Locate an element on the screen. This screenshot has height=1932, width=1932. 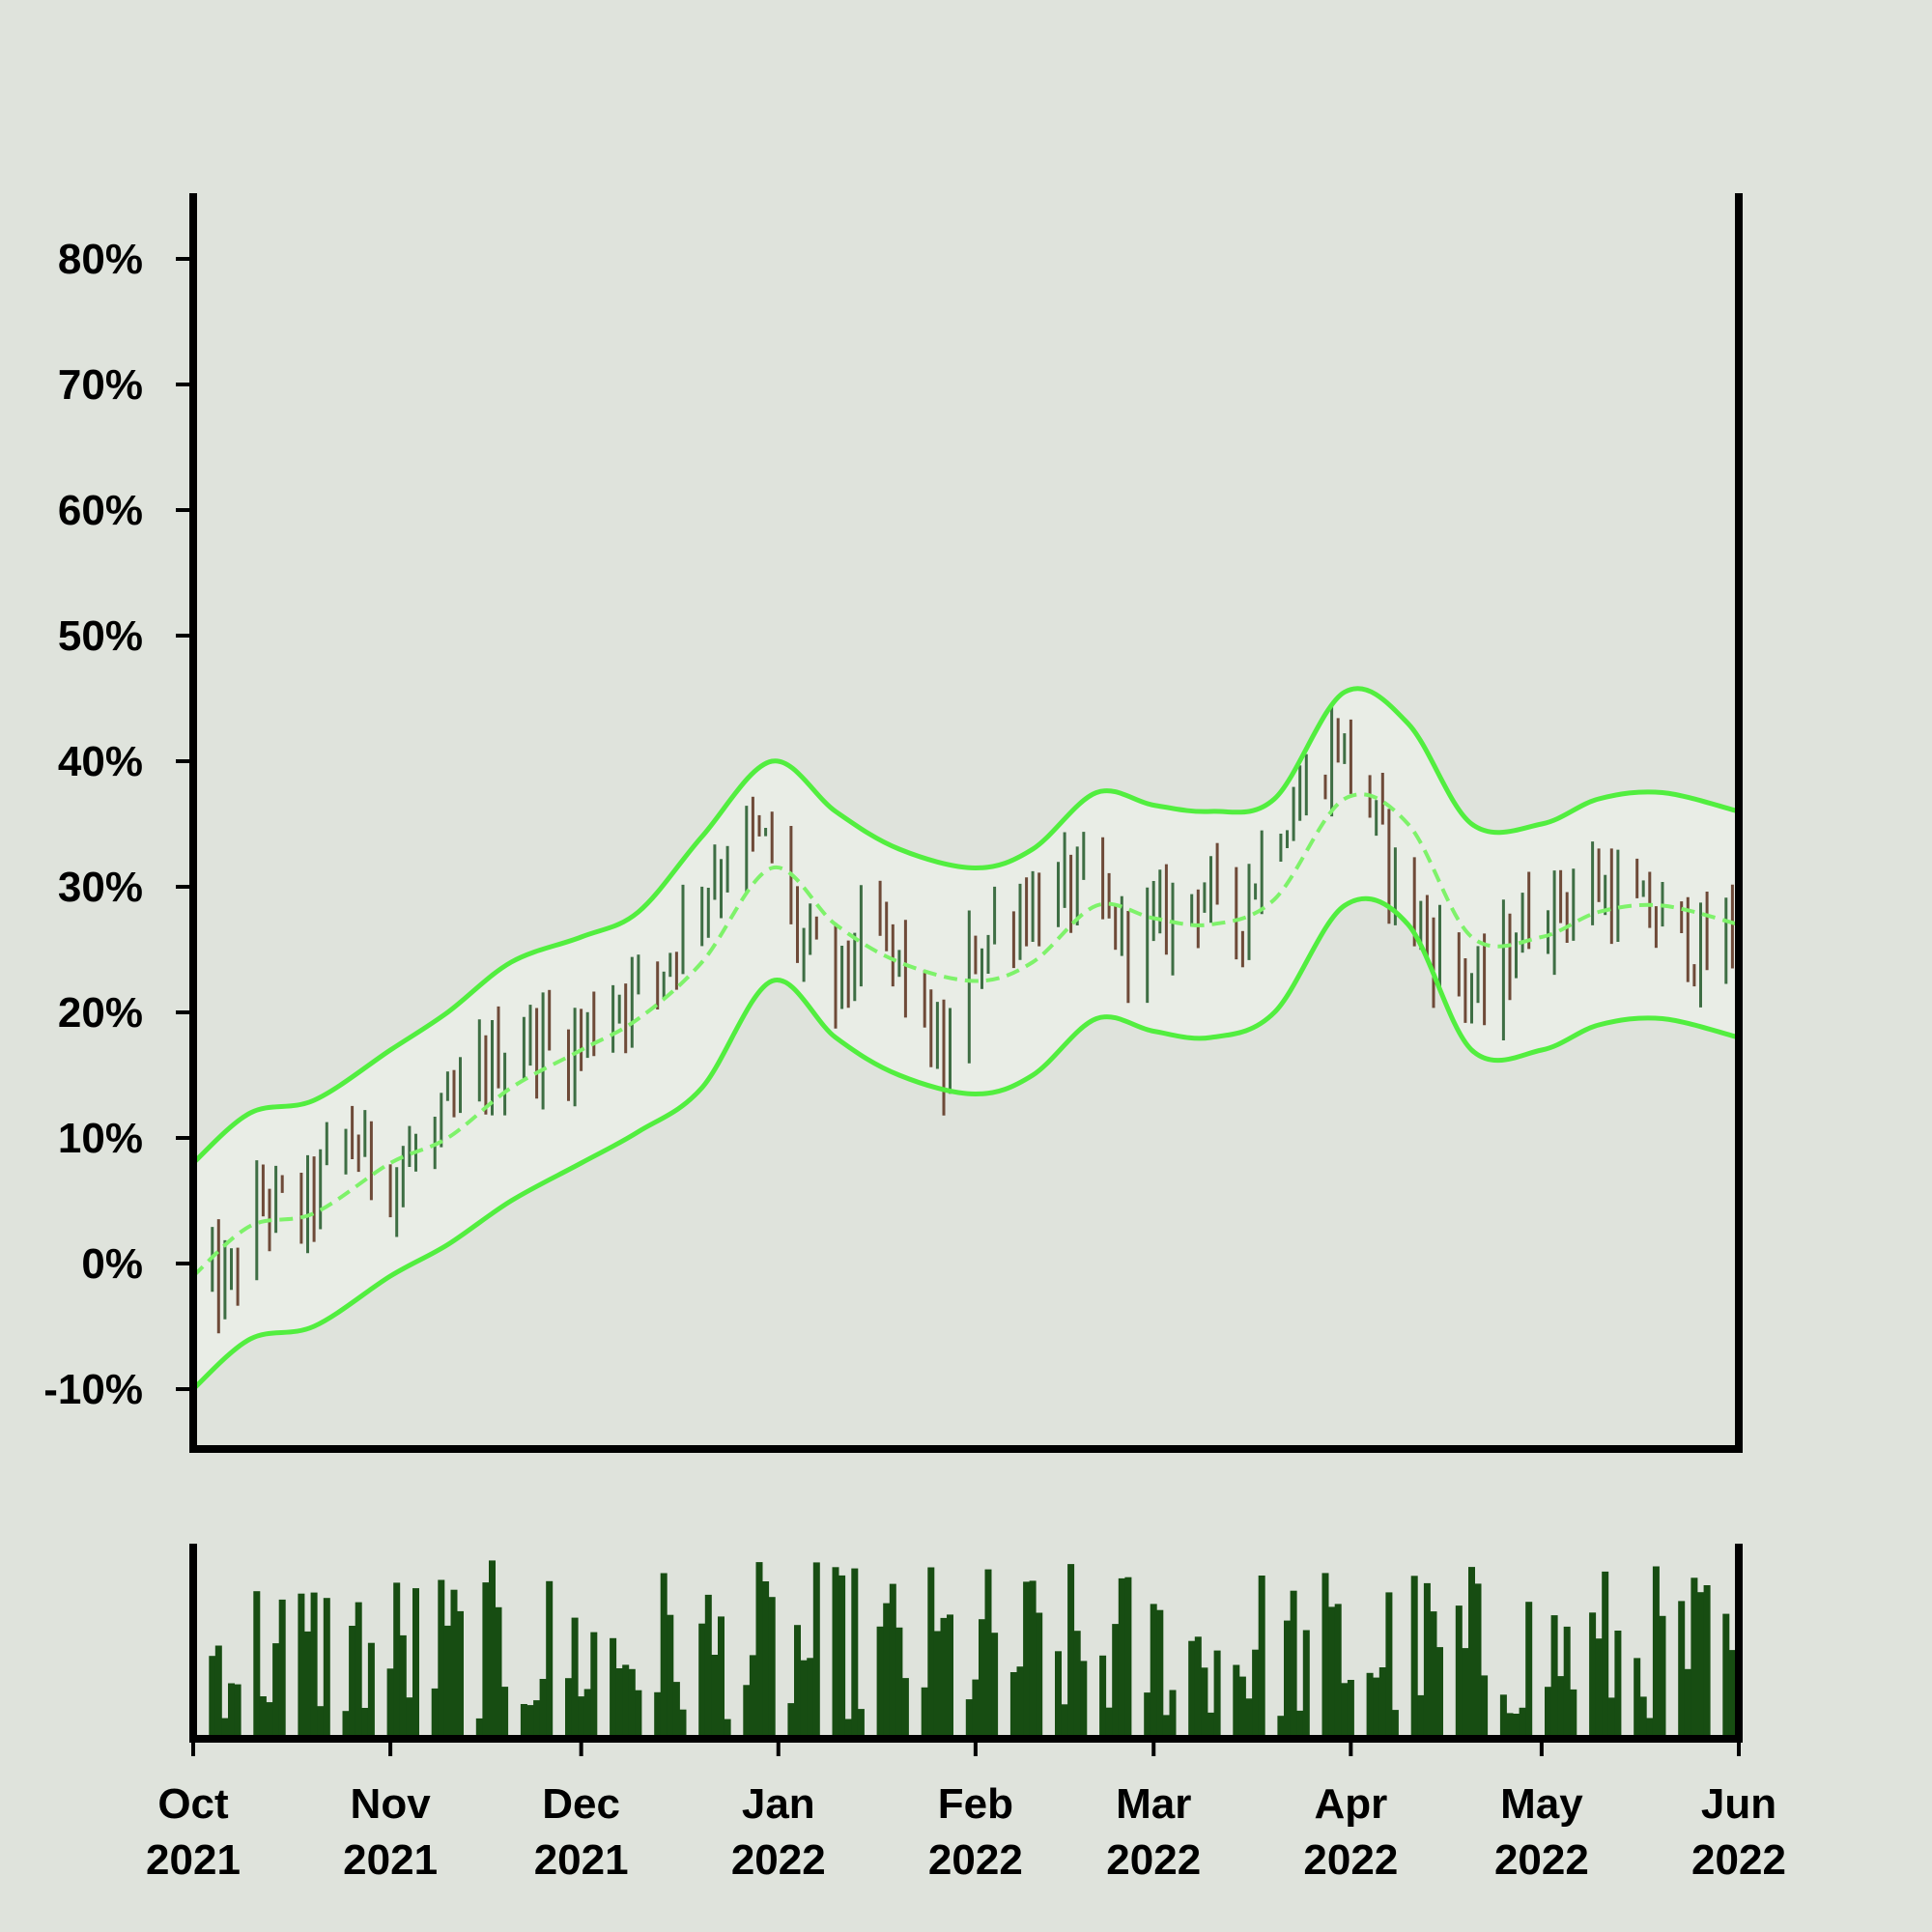
volume-panel is located at coordinates (966, 1649).